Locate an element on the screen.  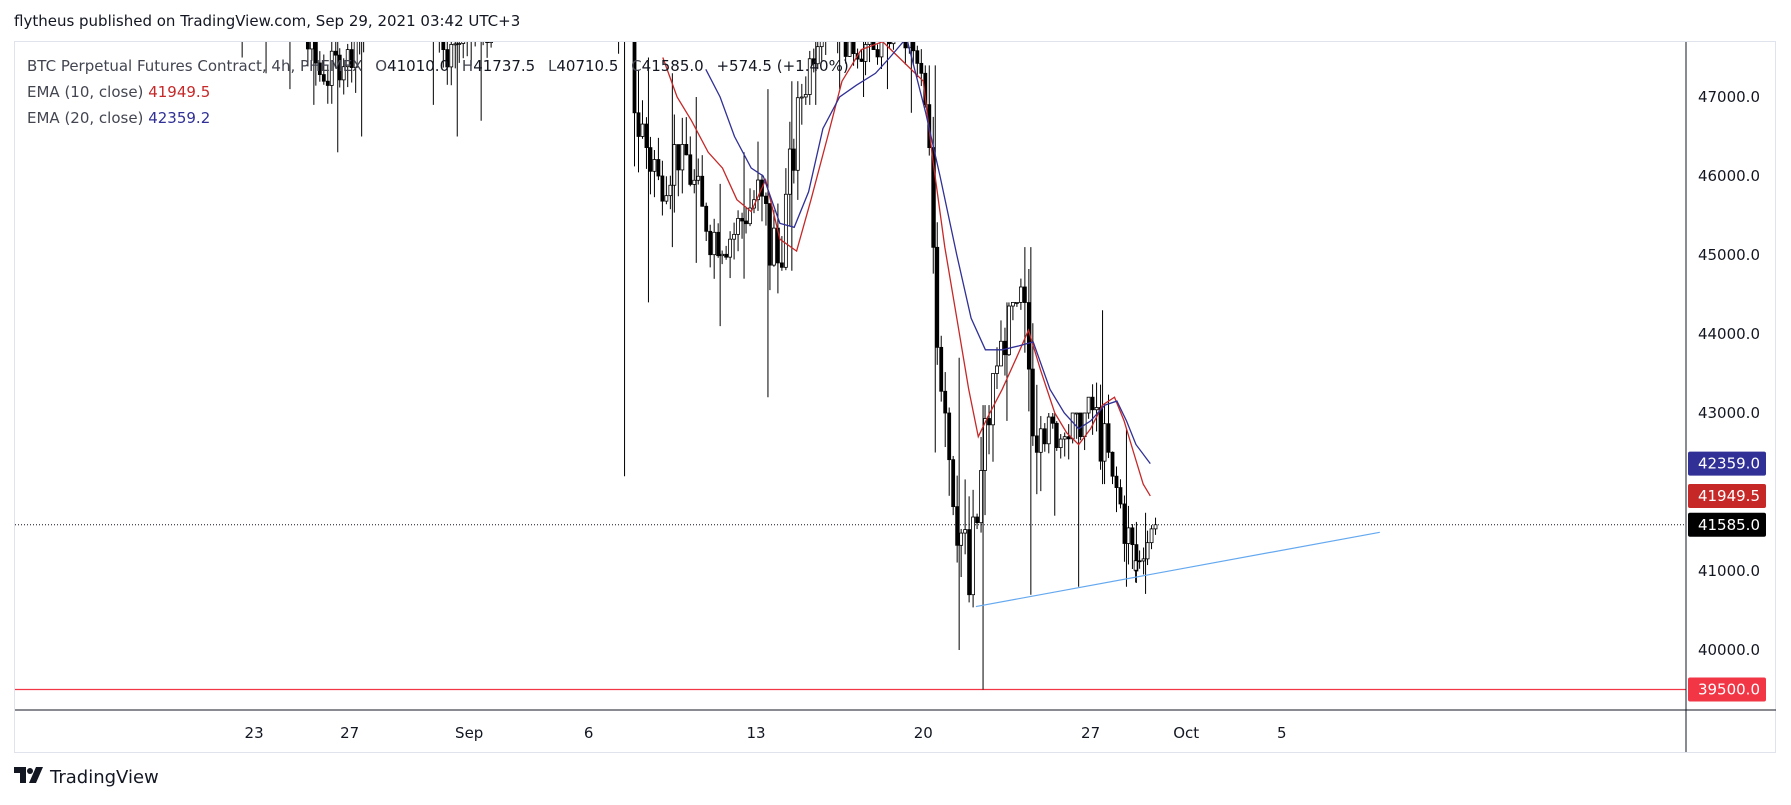
price-tag-label: 41585.0 is located at coordinates (1729, 525).